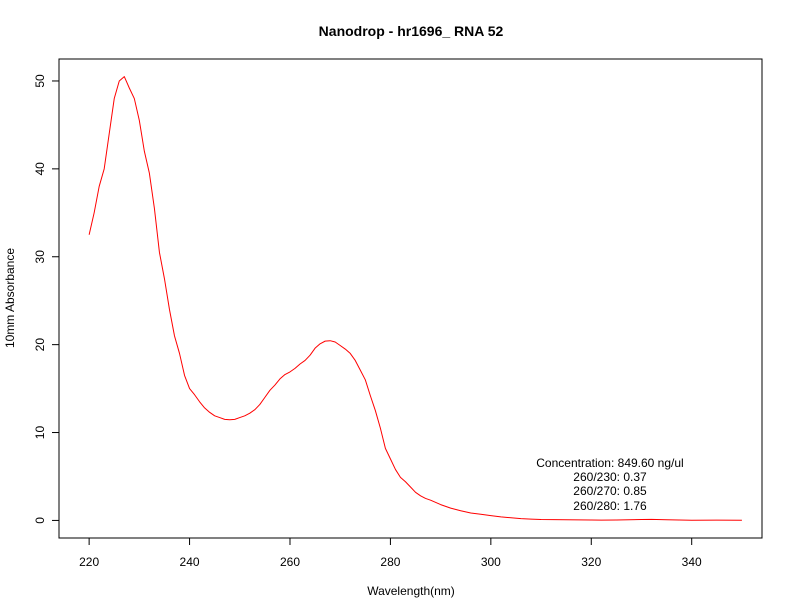 The width and height of the screenshot is (792, 612). What do you see at coordinates (591, 562) in the screenshot?
I see `x-tick-label: 320` at bounding box center [591, 562].